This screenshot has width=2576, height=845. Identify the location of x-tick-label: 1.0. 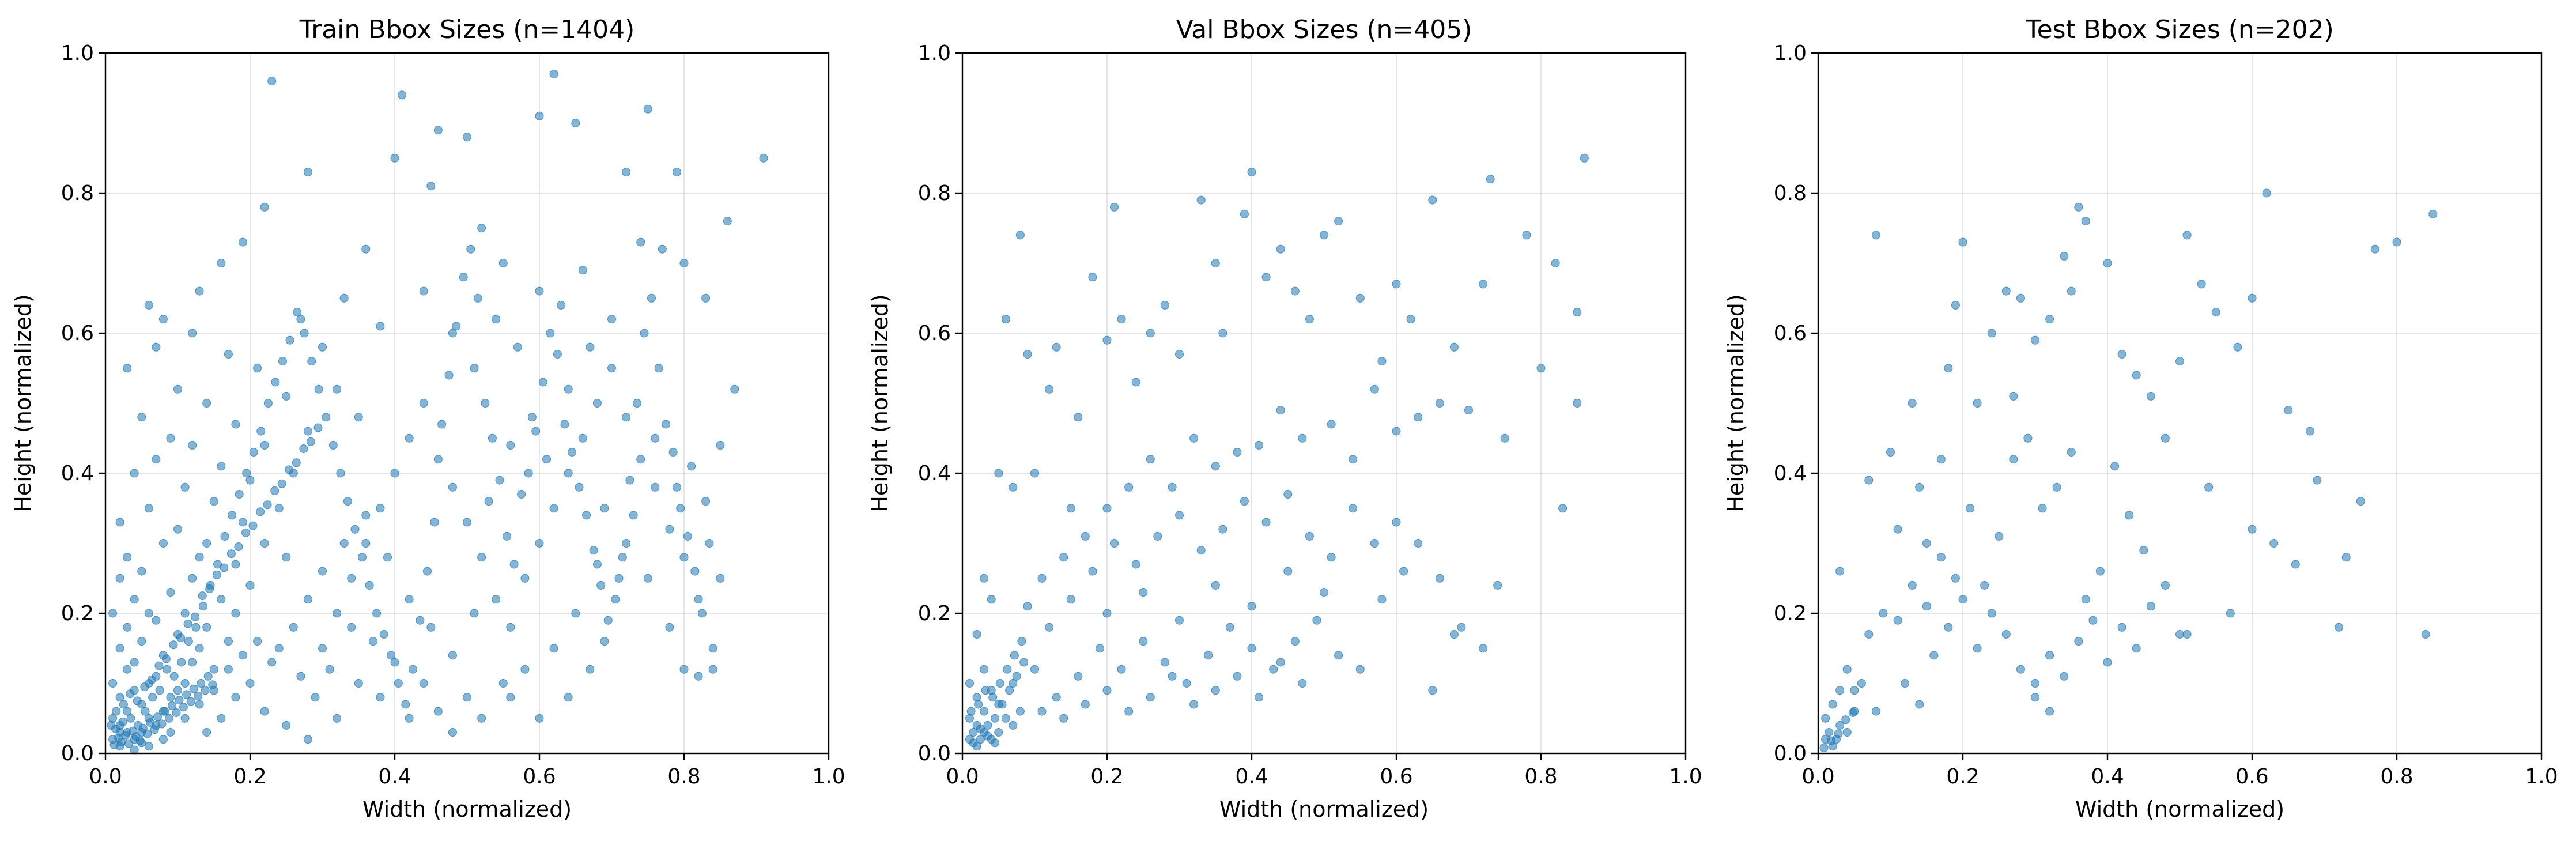
(829, 777).